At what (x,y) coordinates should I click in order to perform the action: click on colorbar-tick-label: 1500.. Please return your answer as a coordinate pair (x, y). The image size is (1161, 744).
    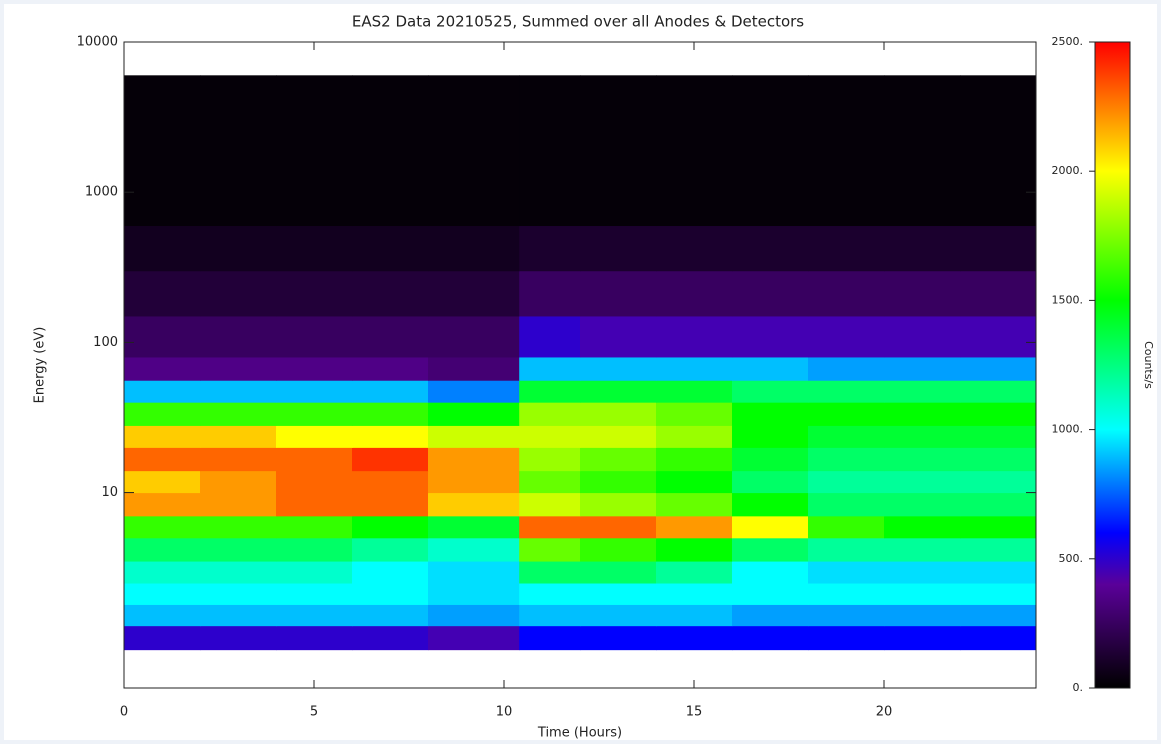
    Looking at the image, I should click on (1068, 299).